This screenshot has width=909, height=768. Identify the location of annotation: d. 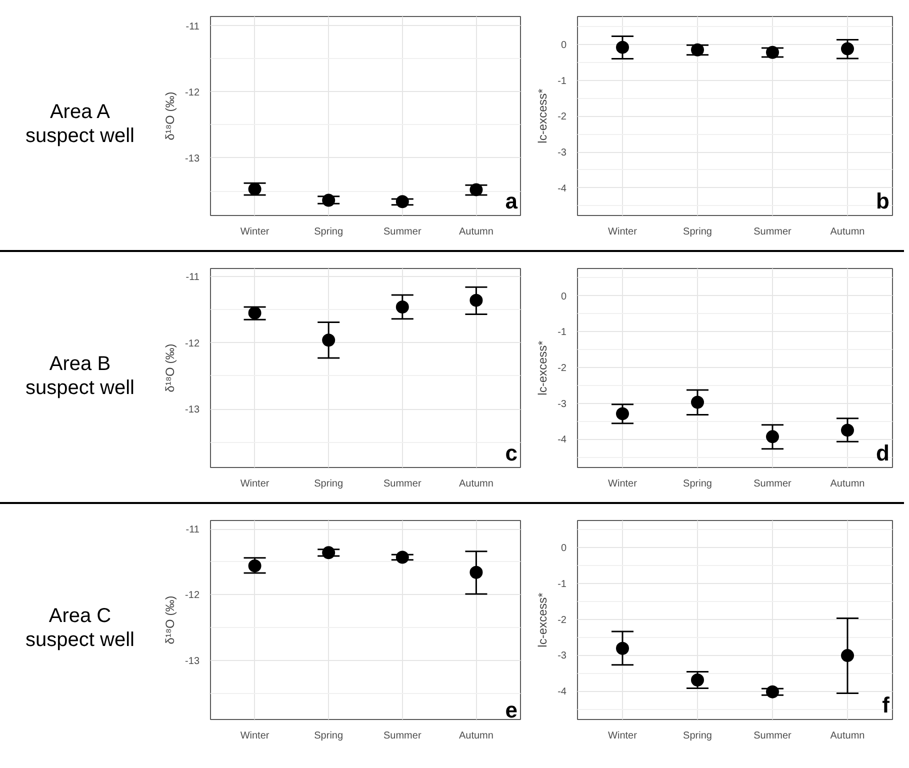
(883, 453).